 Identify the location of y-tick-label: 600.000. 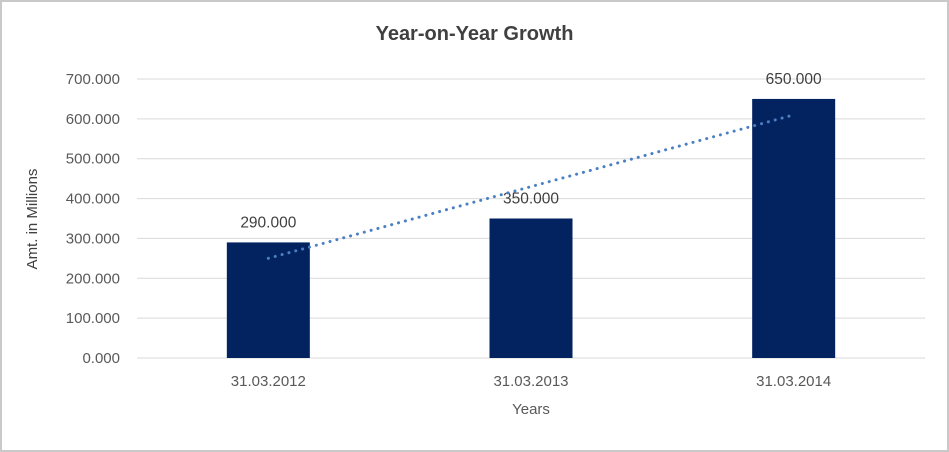
(93, 119).